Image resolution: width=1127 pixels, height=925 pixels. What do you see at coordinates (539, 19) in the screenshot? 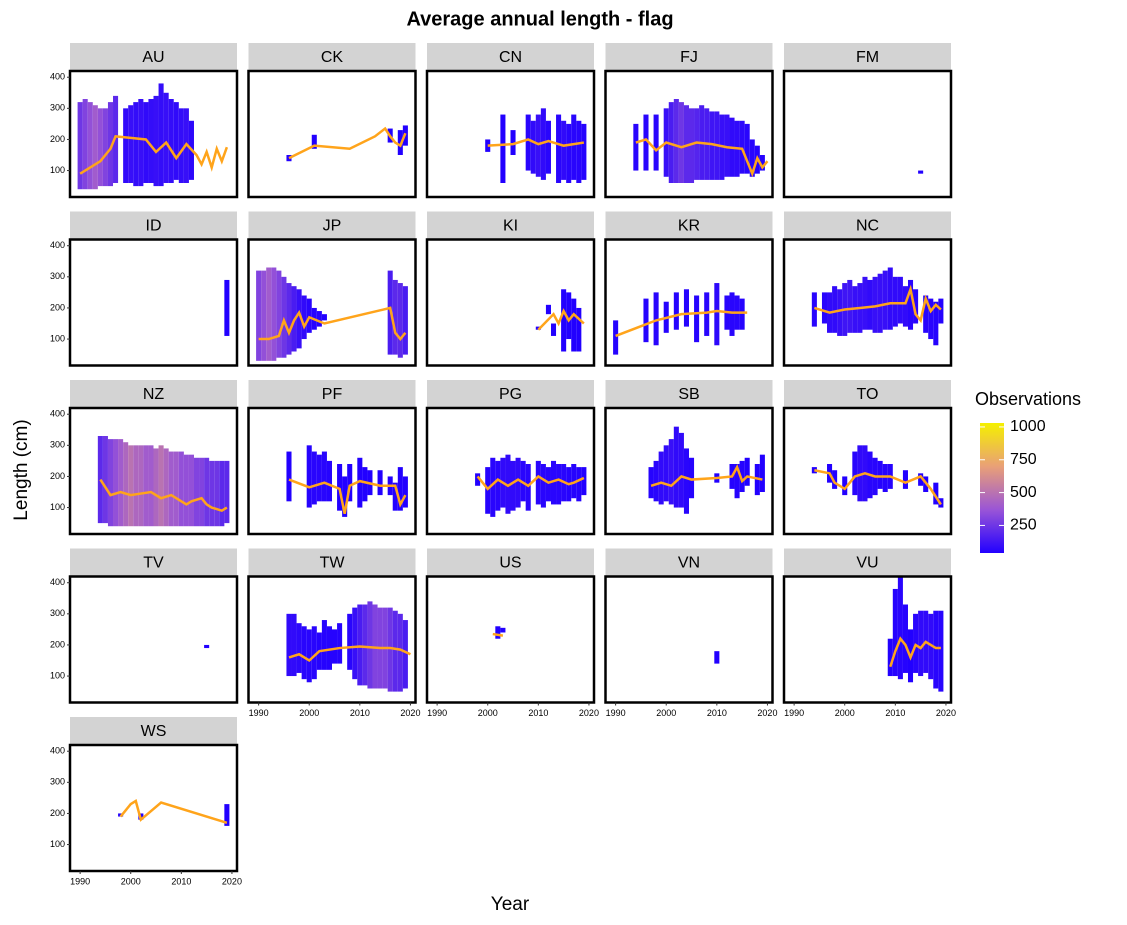
I see `chart-title: Average annual length - flag` at bounding box center [539, 19].